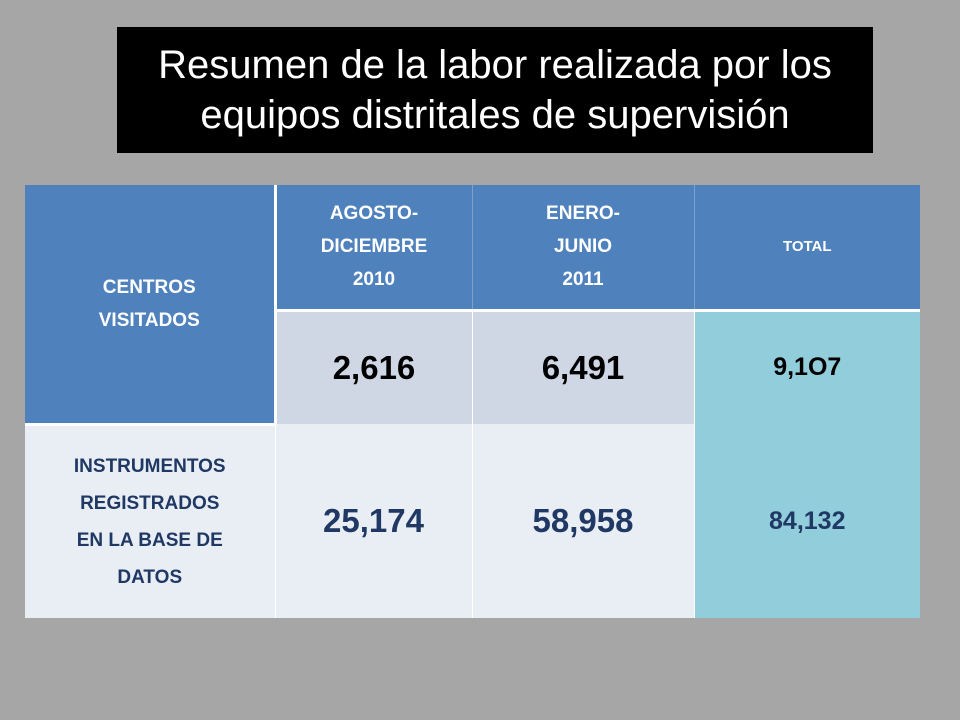  I want to click on table-row: 2,616 6,491 9,1O7, so click(472, 367).